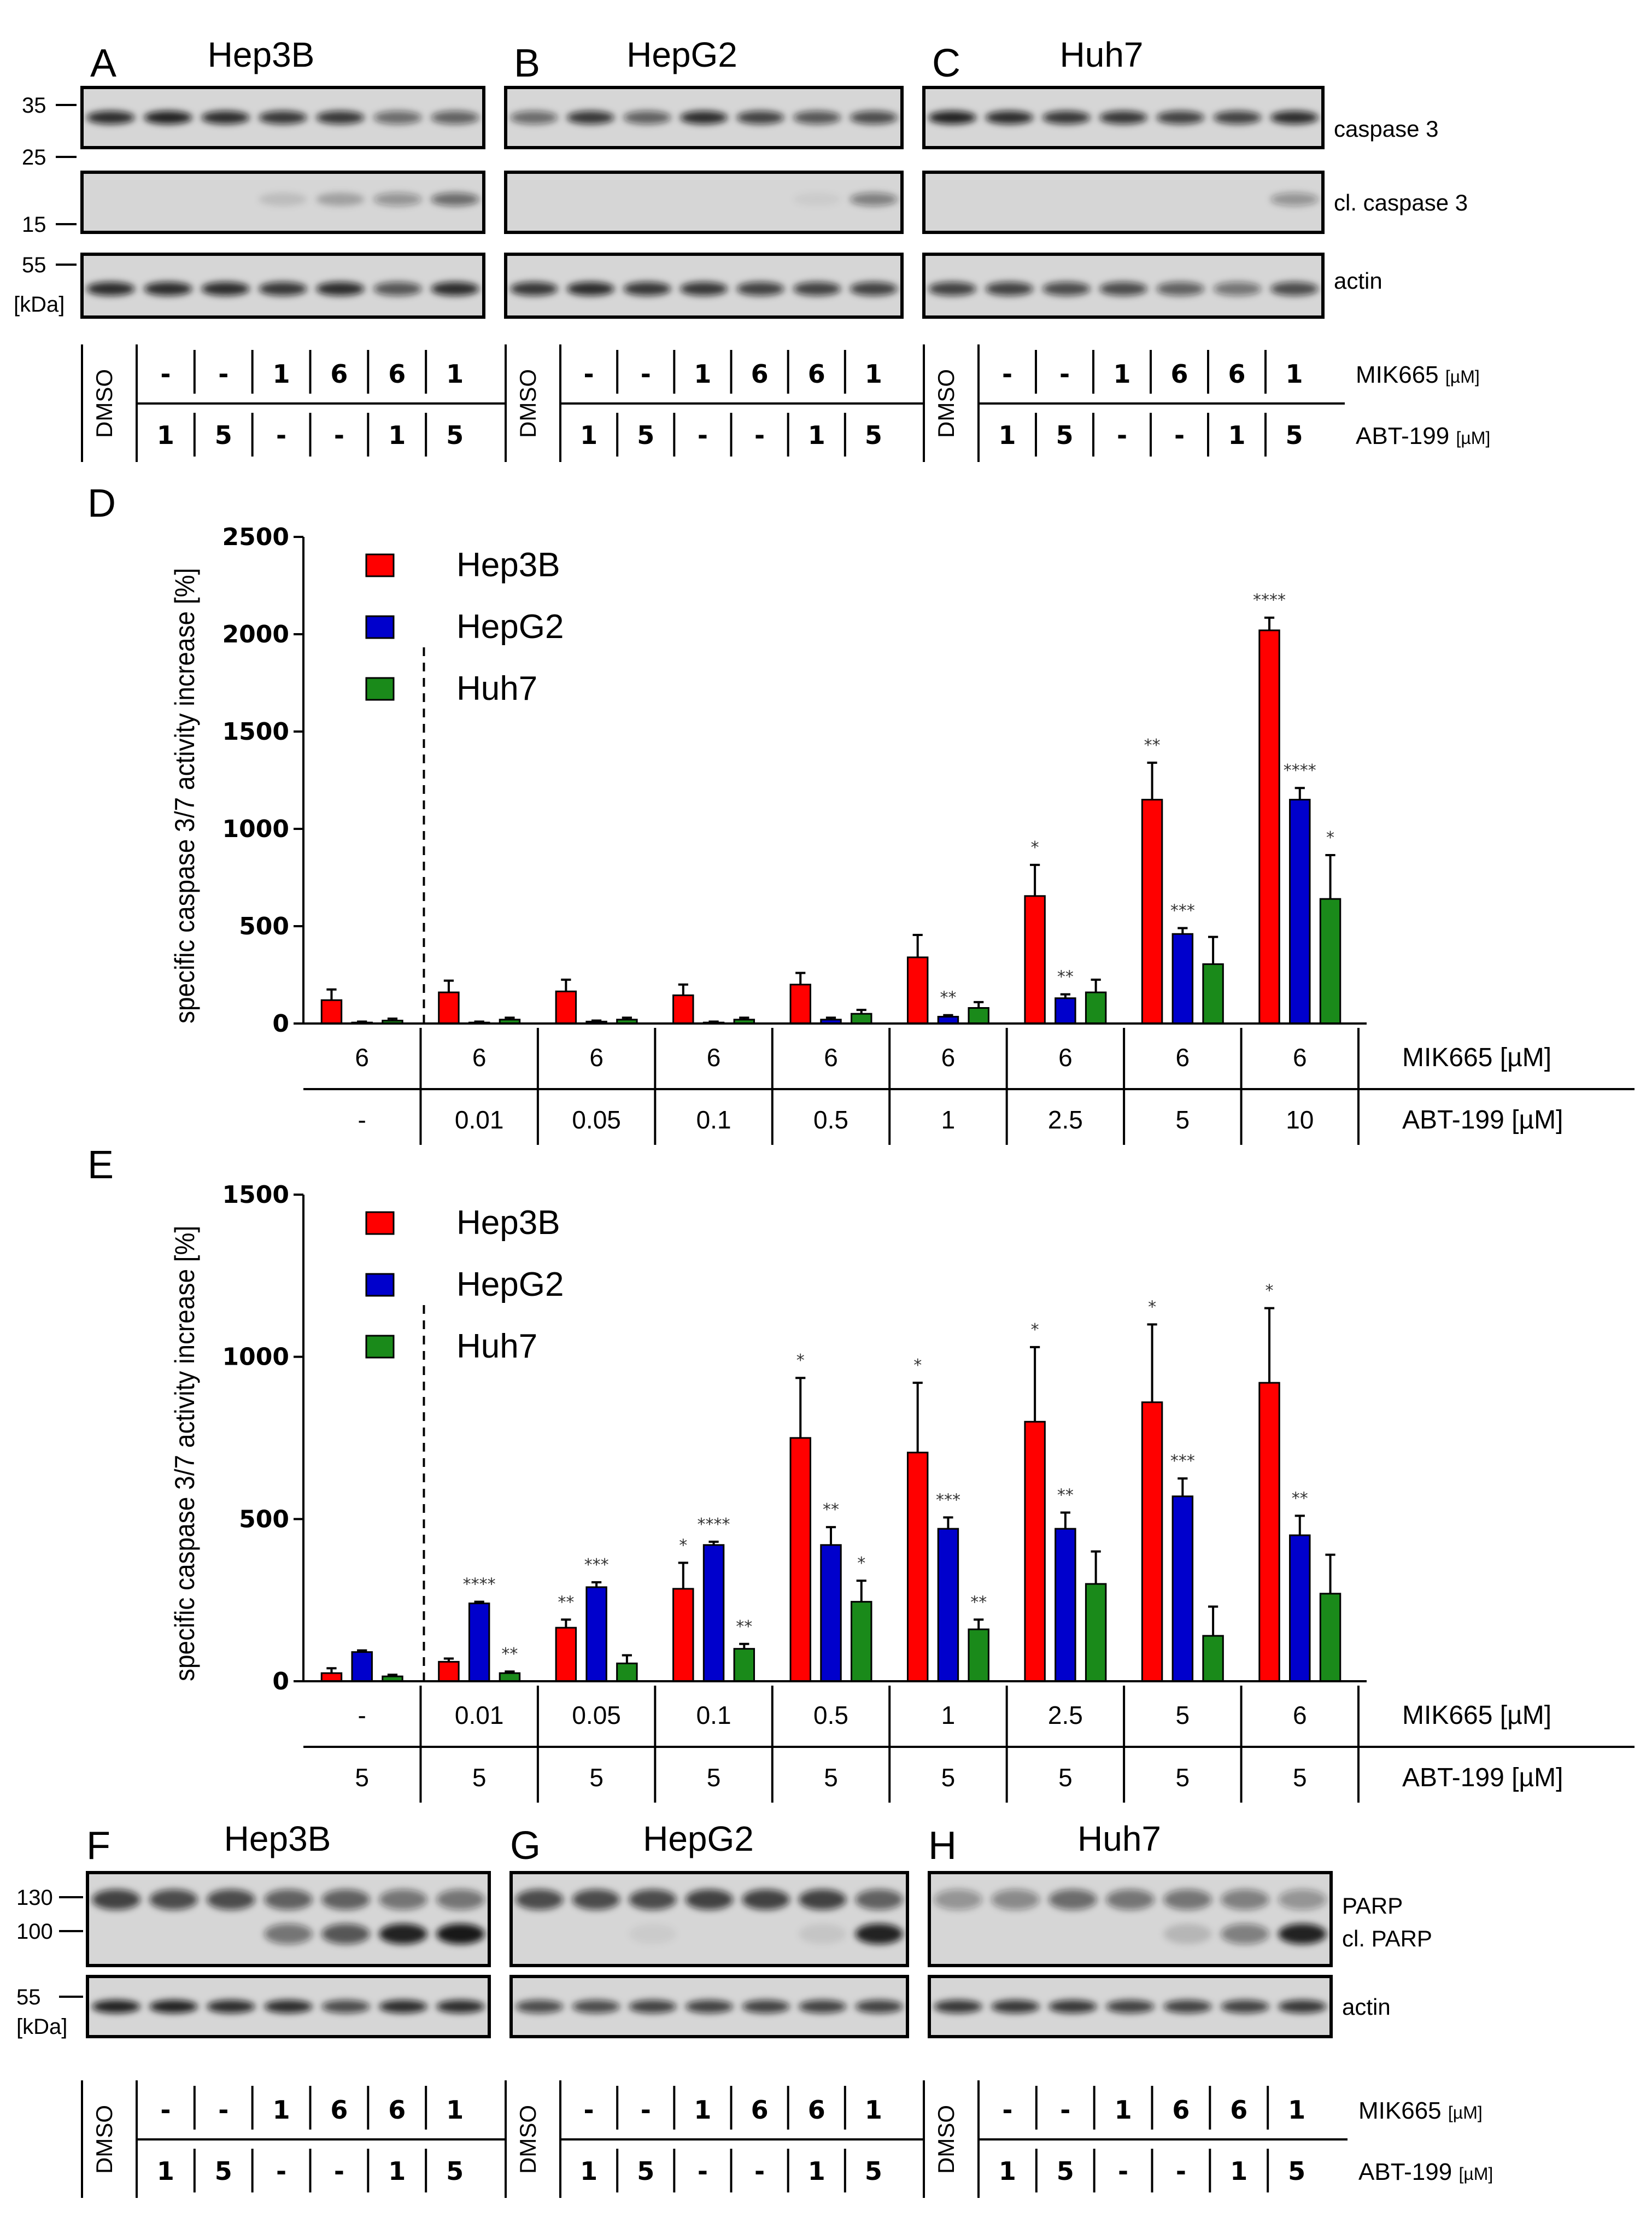  What do you see at coordinates (1421, 2110) in the screenshot?
I see `mik665-label: MIK665 [µM]` at bounding box center [1421, 2110].